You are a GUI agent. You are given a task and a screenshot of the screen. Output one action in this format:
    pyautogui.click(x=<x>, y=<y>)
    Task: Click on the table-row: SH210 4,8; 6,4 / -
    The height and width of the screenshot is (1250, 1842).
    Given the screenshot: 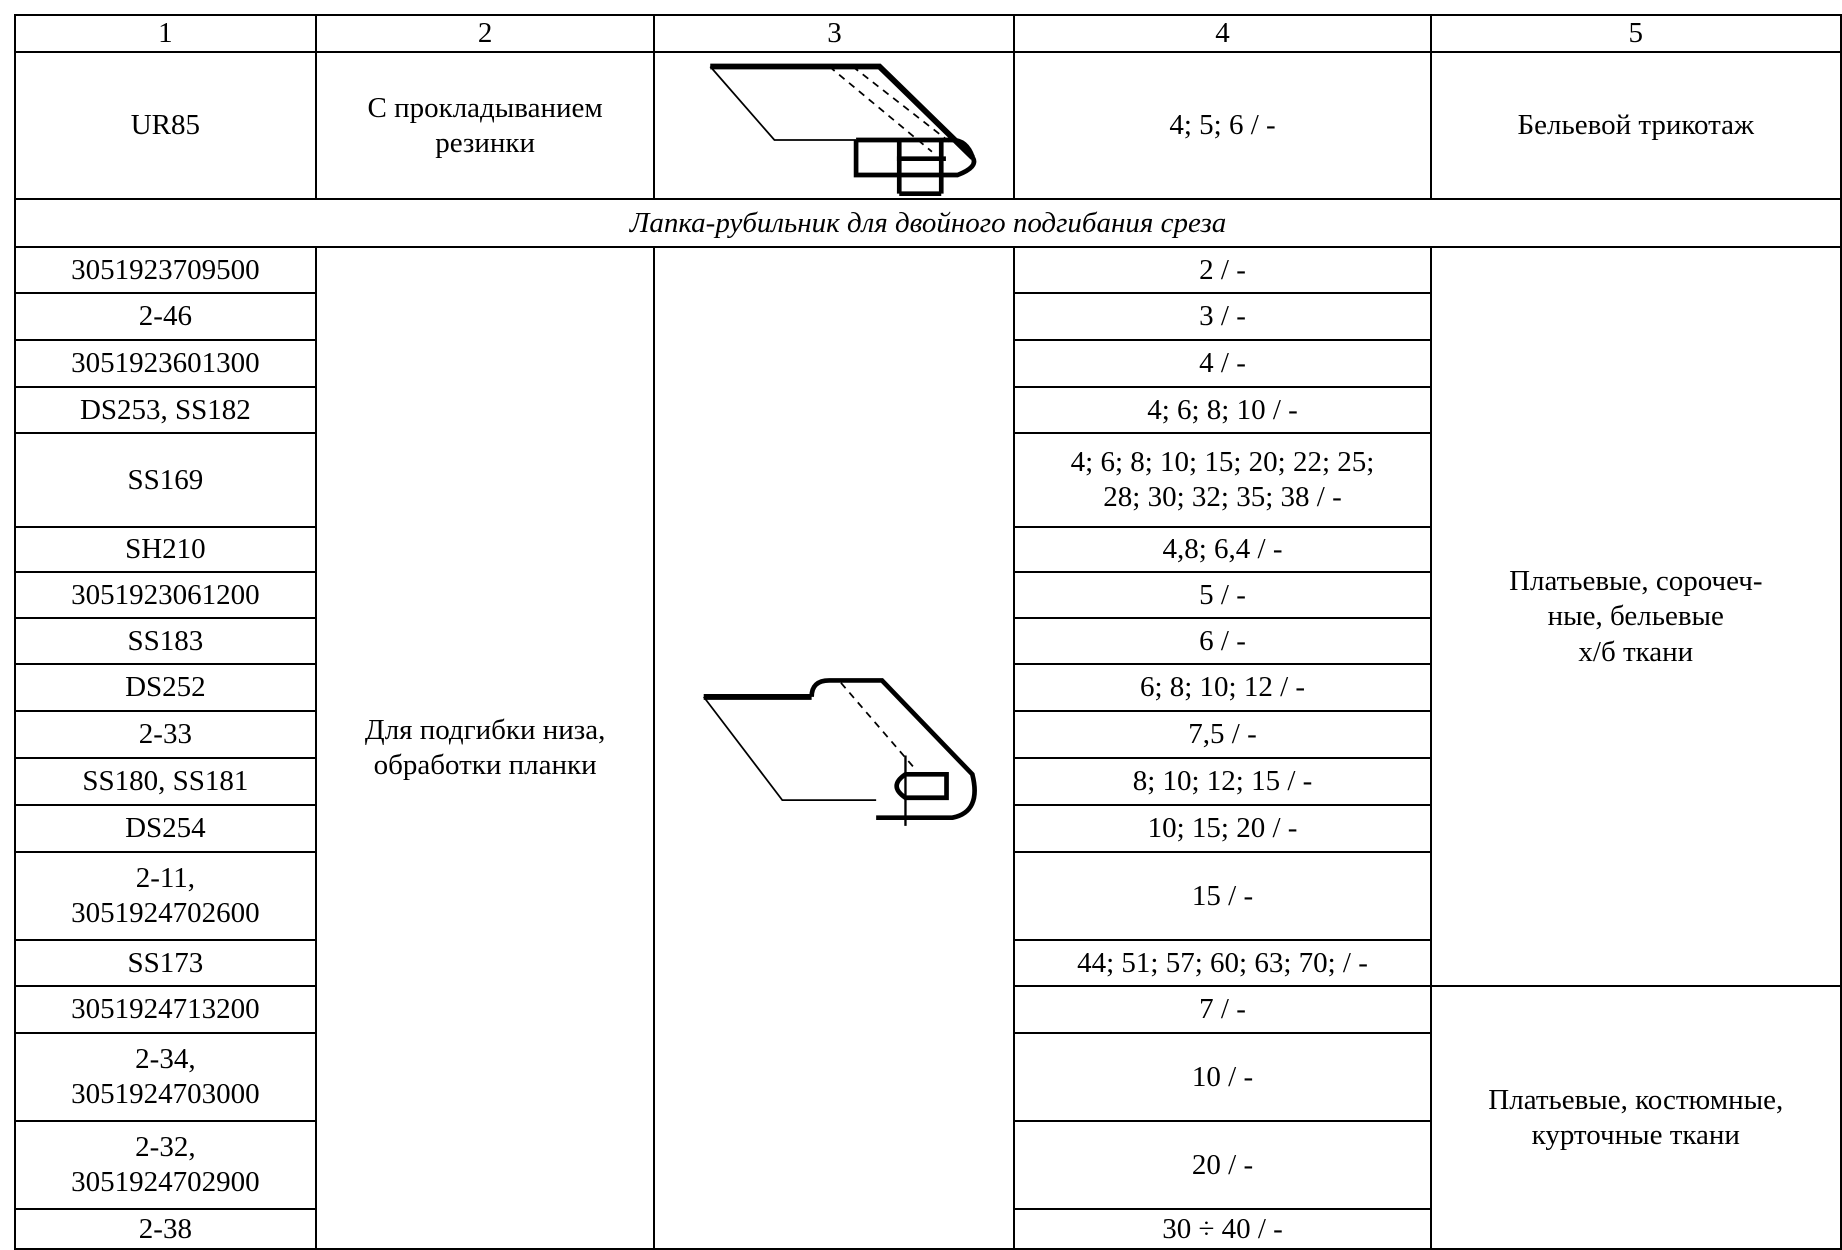 What is the action you would take?
    pyautogui.click(x=927, y=550)
    